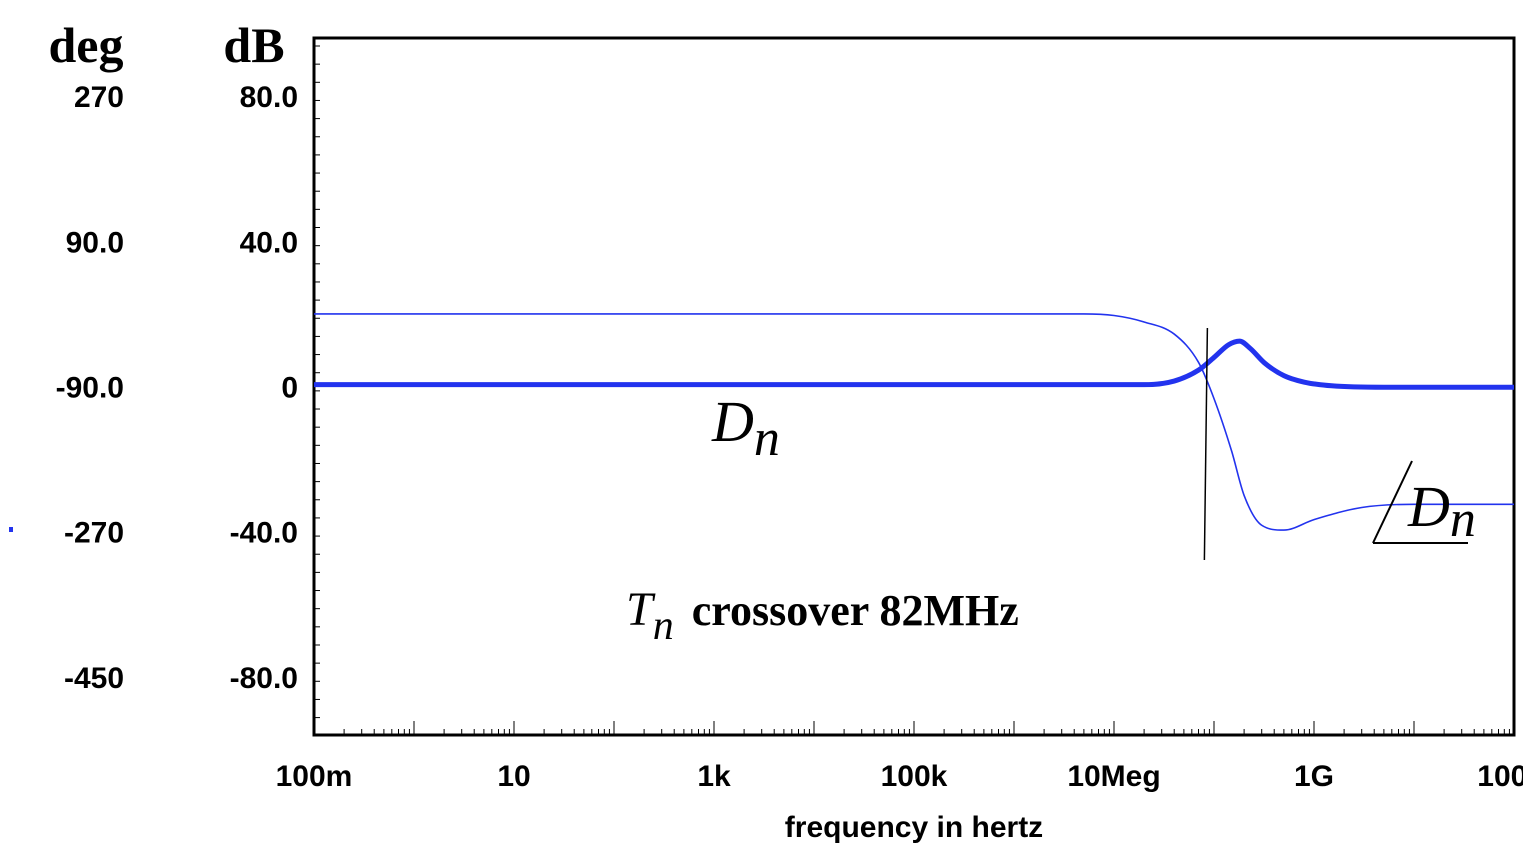 This screenshot has width=1523, height=848. Describe the element at coordinates (513, 776) in the screenshot. I see `x-tick-label: 10` at that location.